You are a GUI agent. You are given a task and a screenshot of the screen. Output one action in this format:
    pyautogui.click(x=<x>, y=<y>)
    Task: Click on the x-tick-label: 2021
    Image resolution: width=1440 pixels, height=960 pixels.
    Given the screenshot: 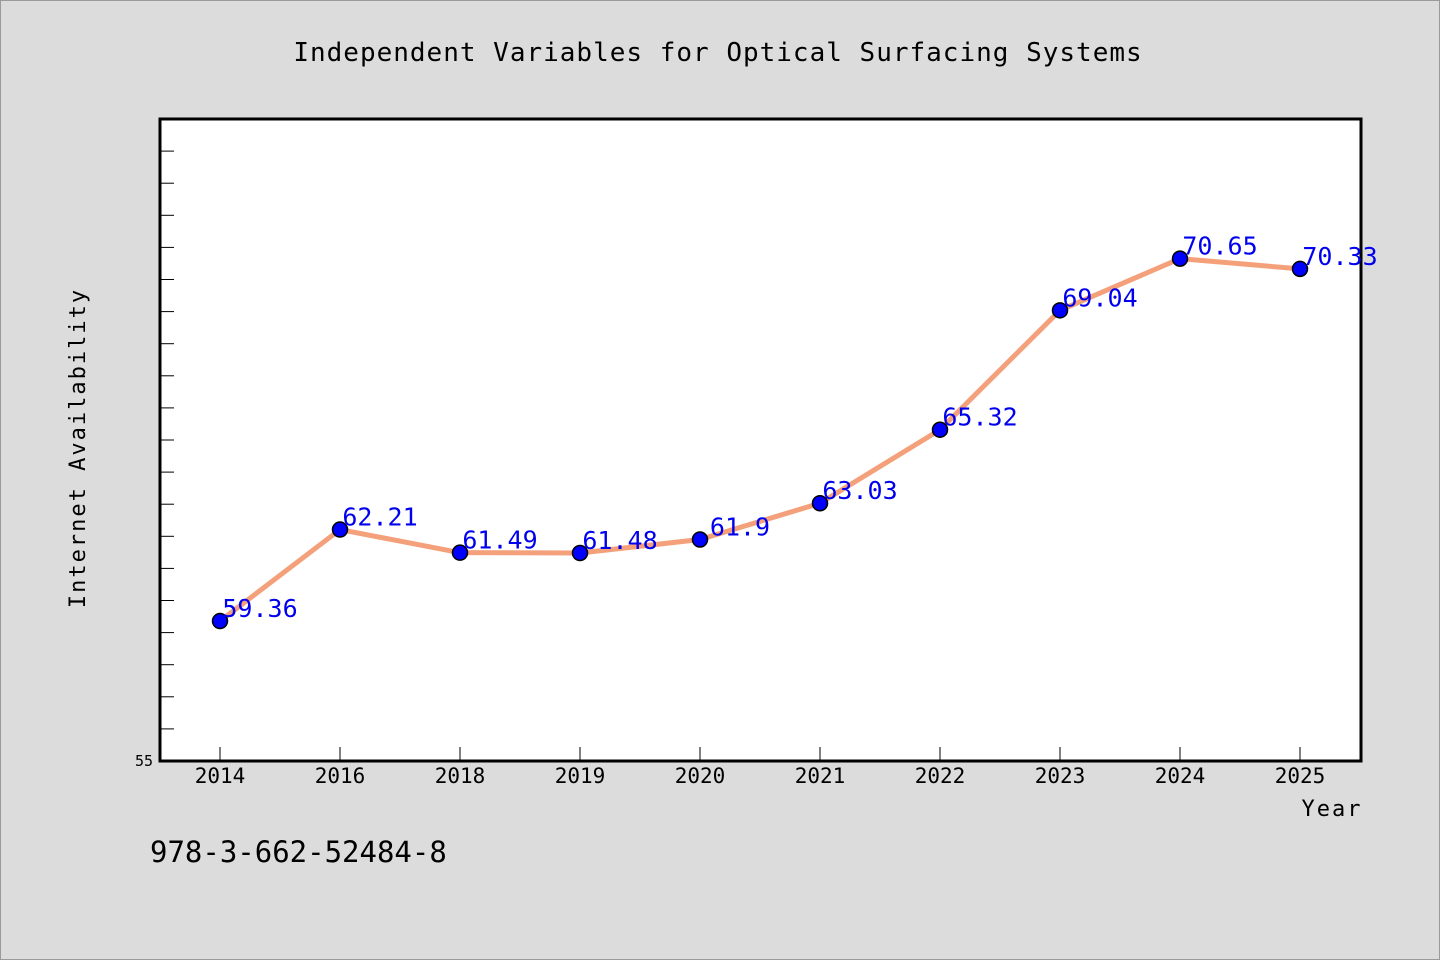 What is the action you would take?
    pyautogui.click(x=820, y=776)
    